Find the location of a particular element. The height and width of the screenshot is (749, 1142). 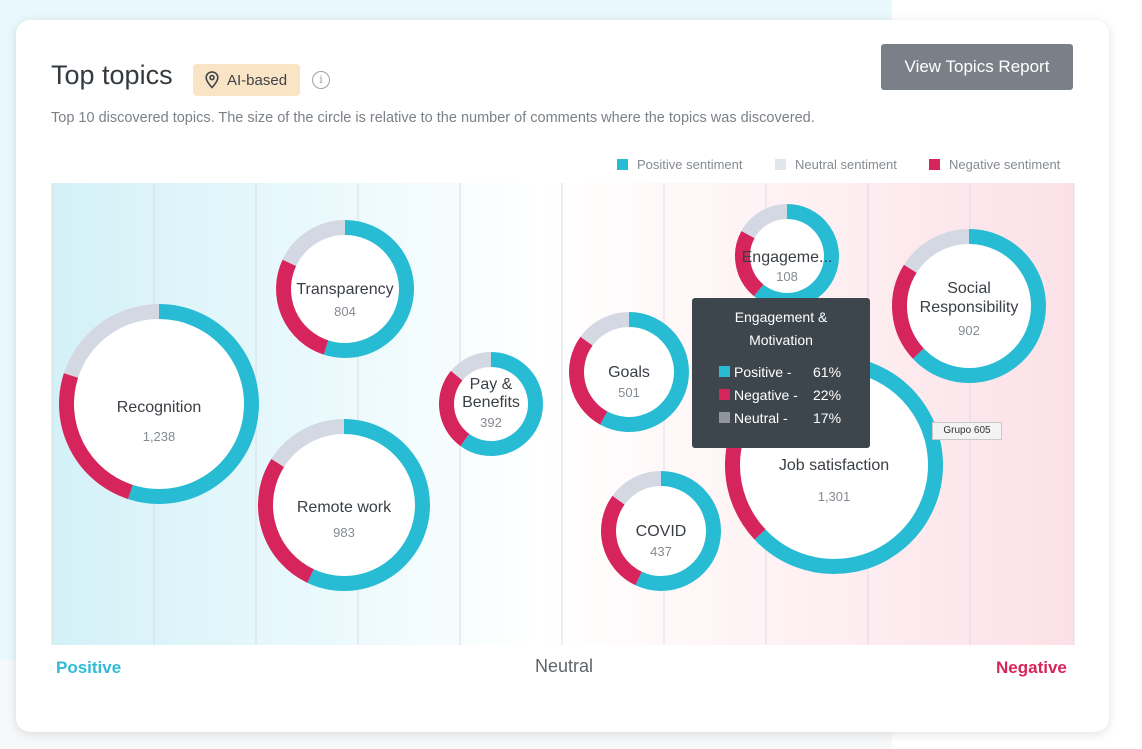

bubble-count: 902 is located at coordinates (969, 330).